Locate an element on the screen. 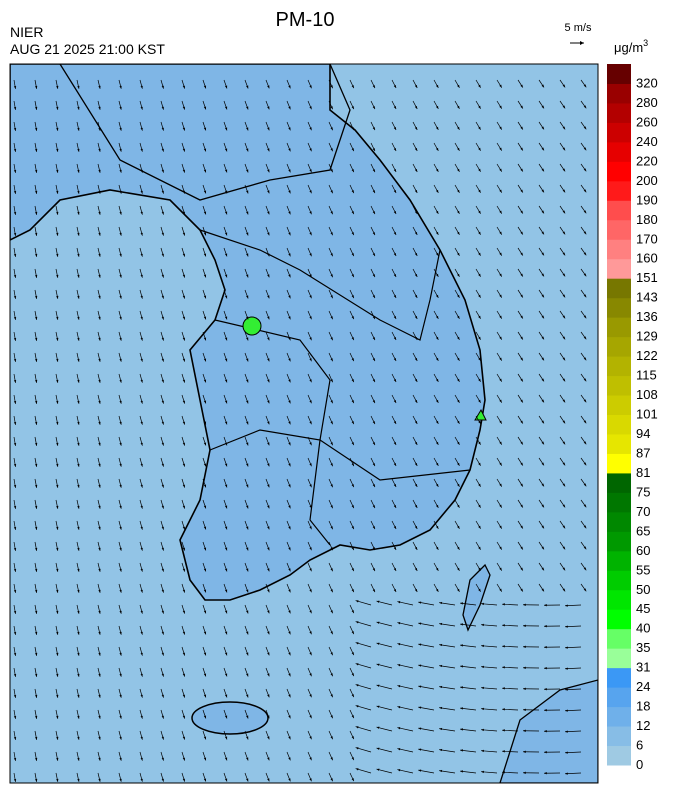  colorbar-label: 45 is located at coordinates (643, 608).